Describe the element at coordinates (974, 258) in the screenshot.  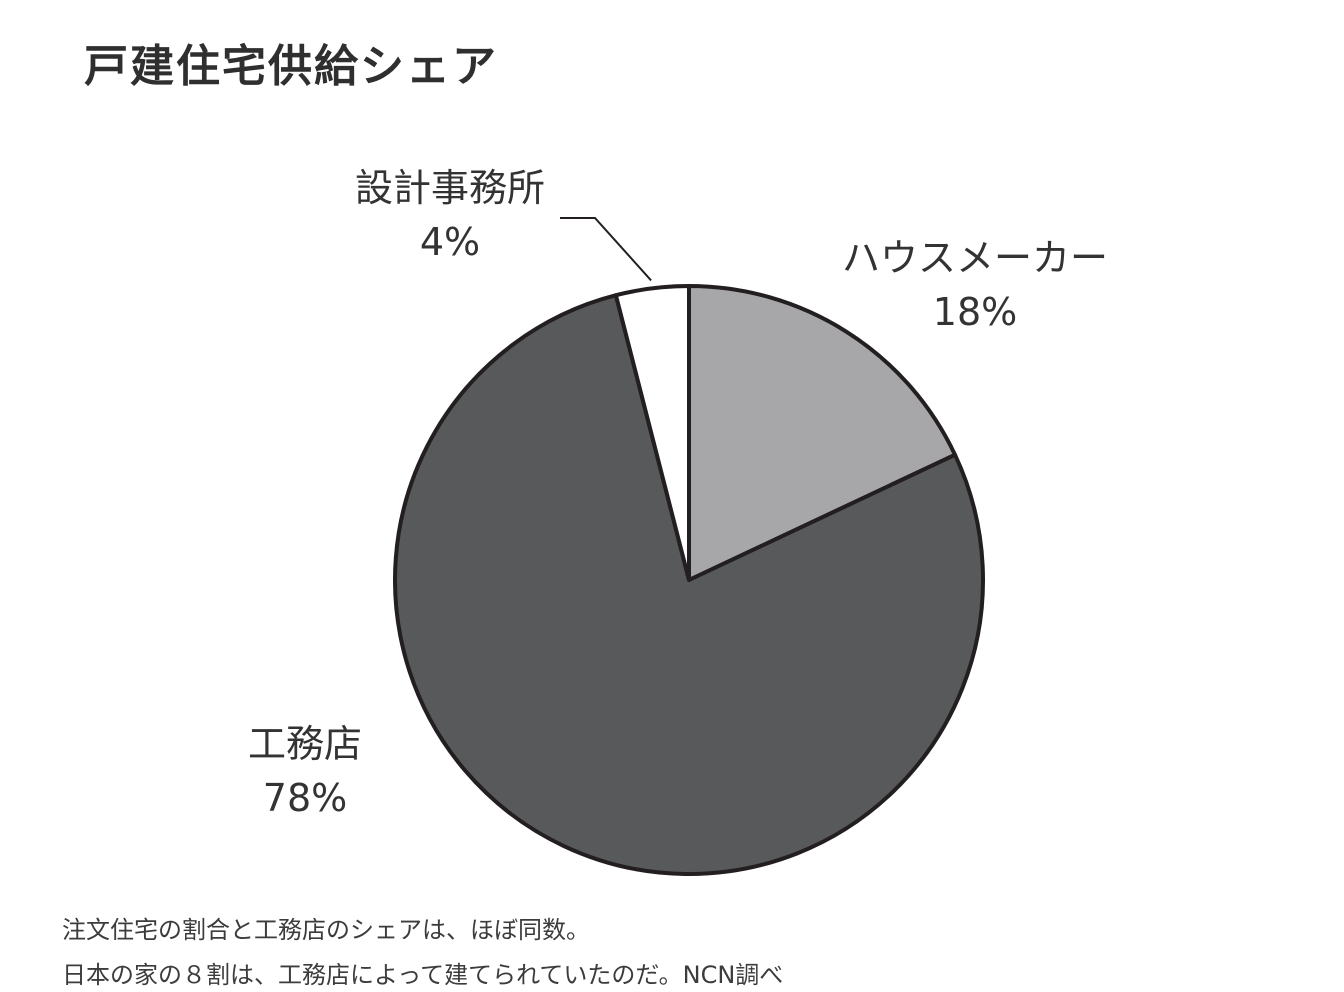
I see `slice-name-house-maker: ハウスメーカー` at that location.